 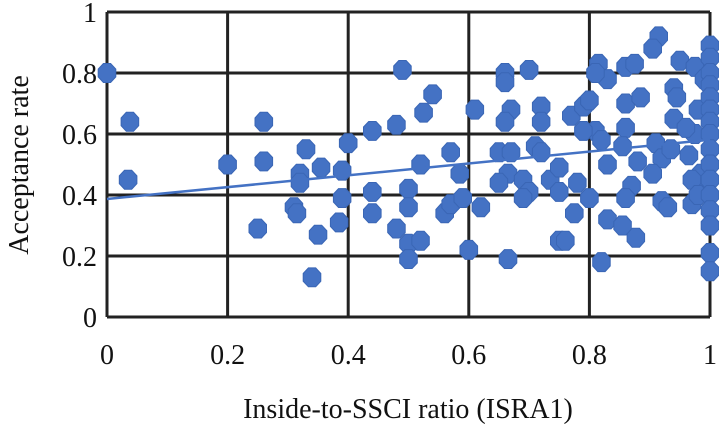 I want to click on y-axis-label: Acceptance rate, so click(x=19, y=165).